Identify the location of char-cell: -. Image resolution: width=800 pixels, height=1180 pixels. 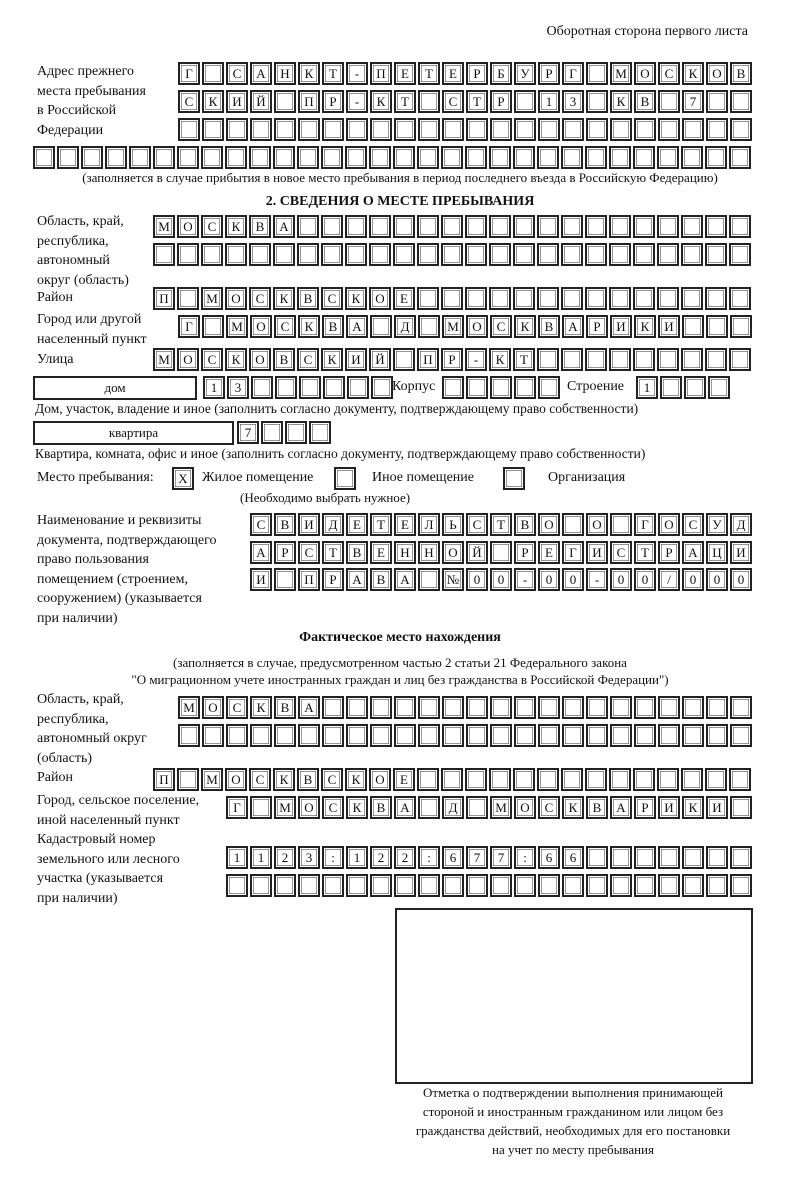
(357, 101).